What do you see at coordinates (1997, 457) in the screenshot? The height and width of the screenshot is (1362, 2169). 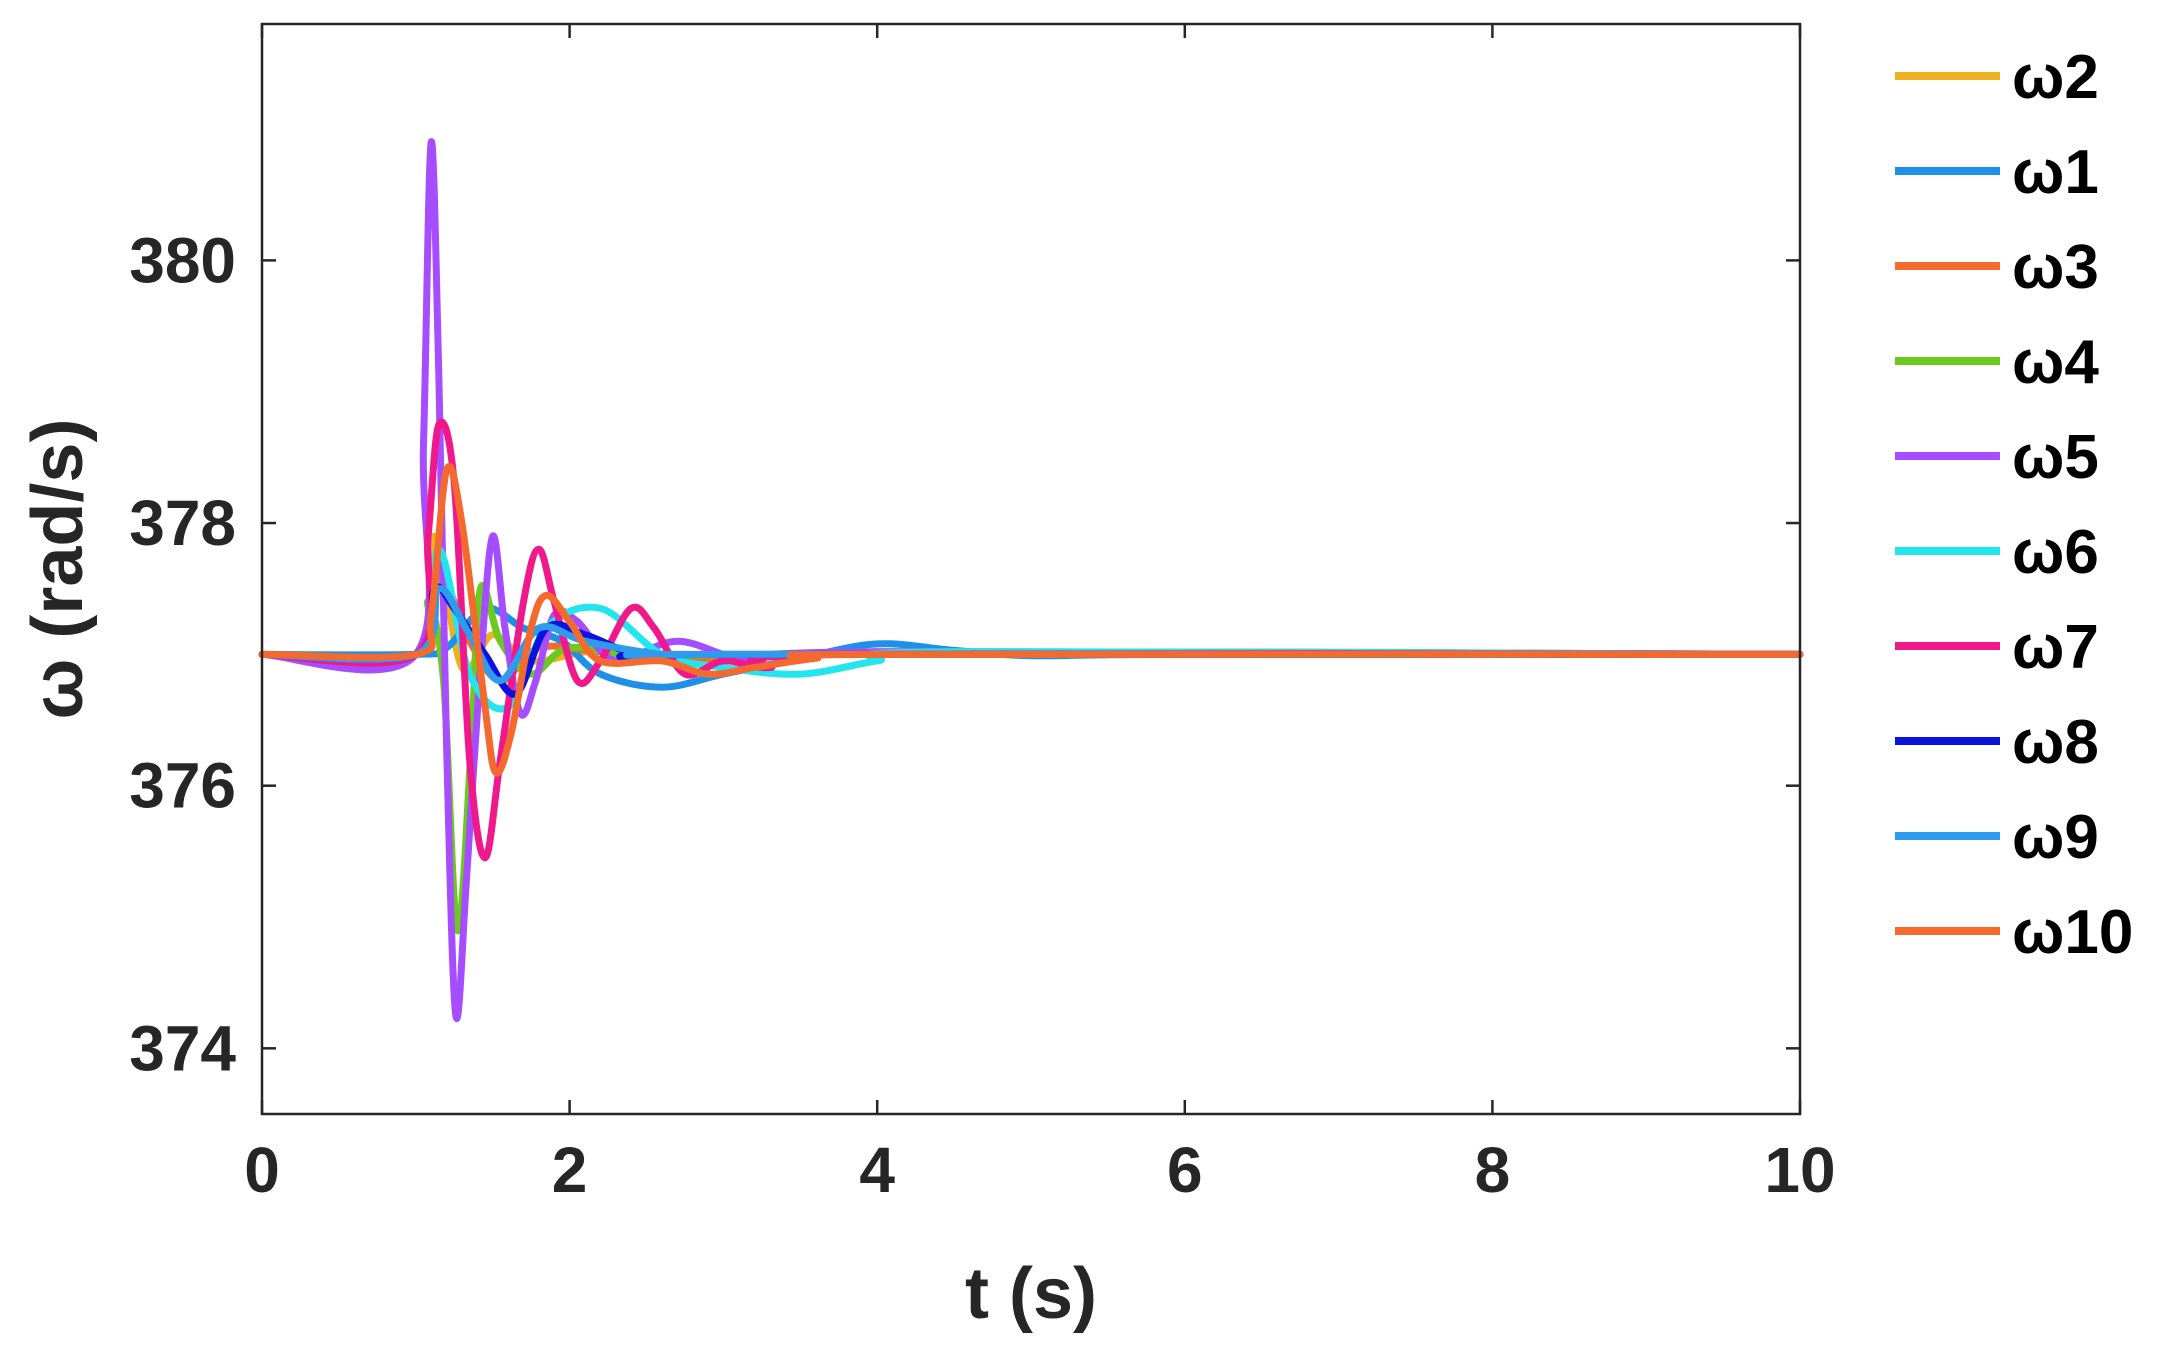 I see `legend-item-ω5: ω5` at bounding box center [1997, 457].